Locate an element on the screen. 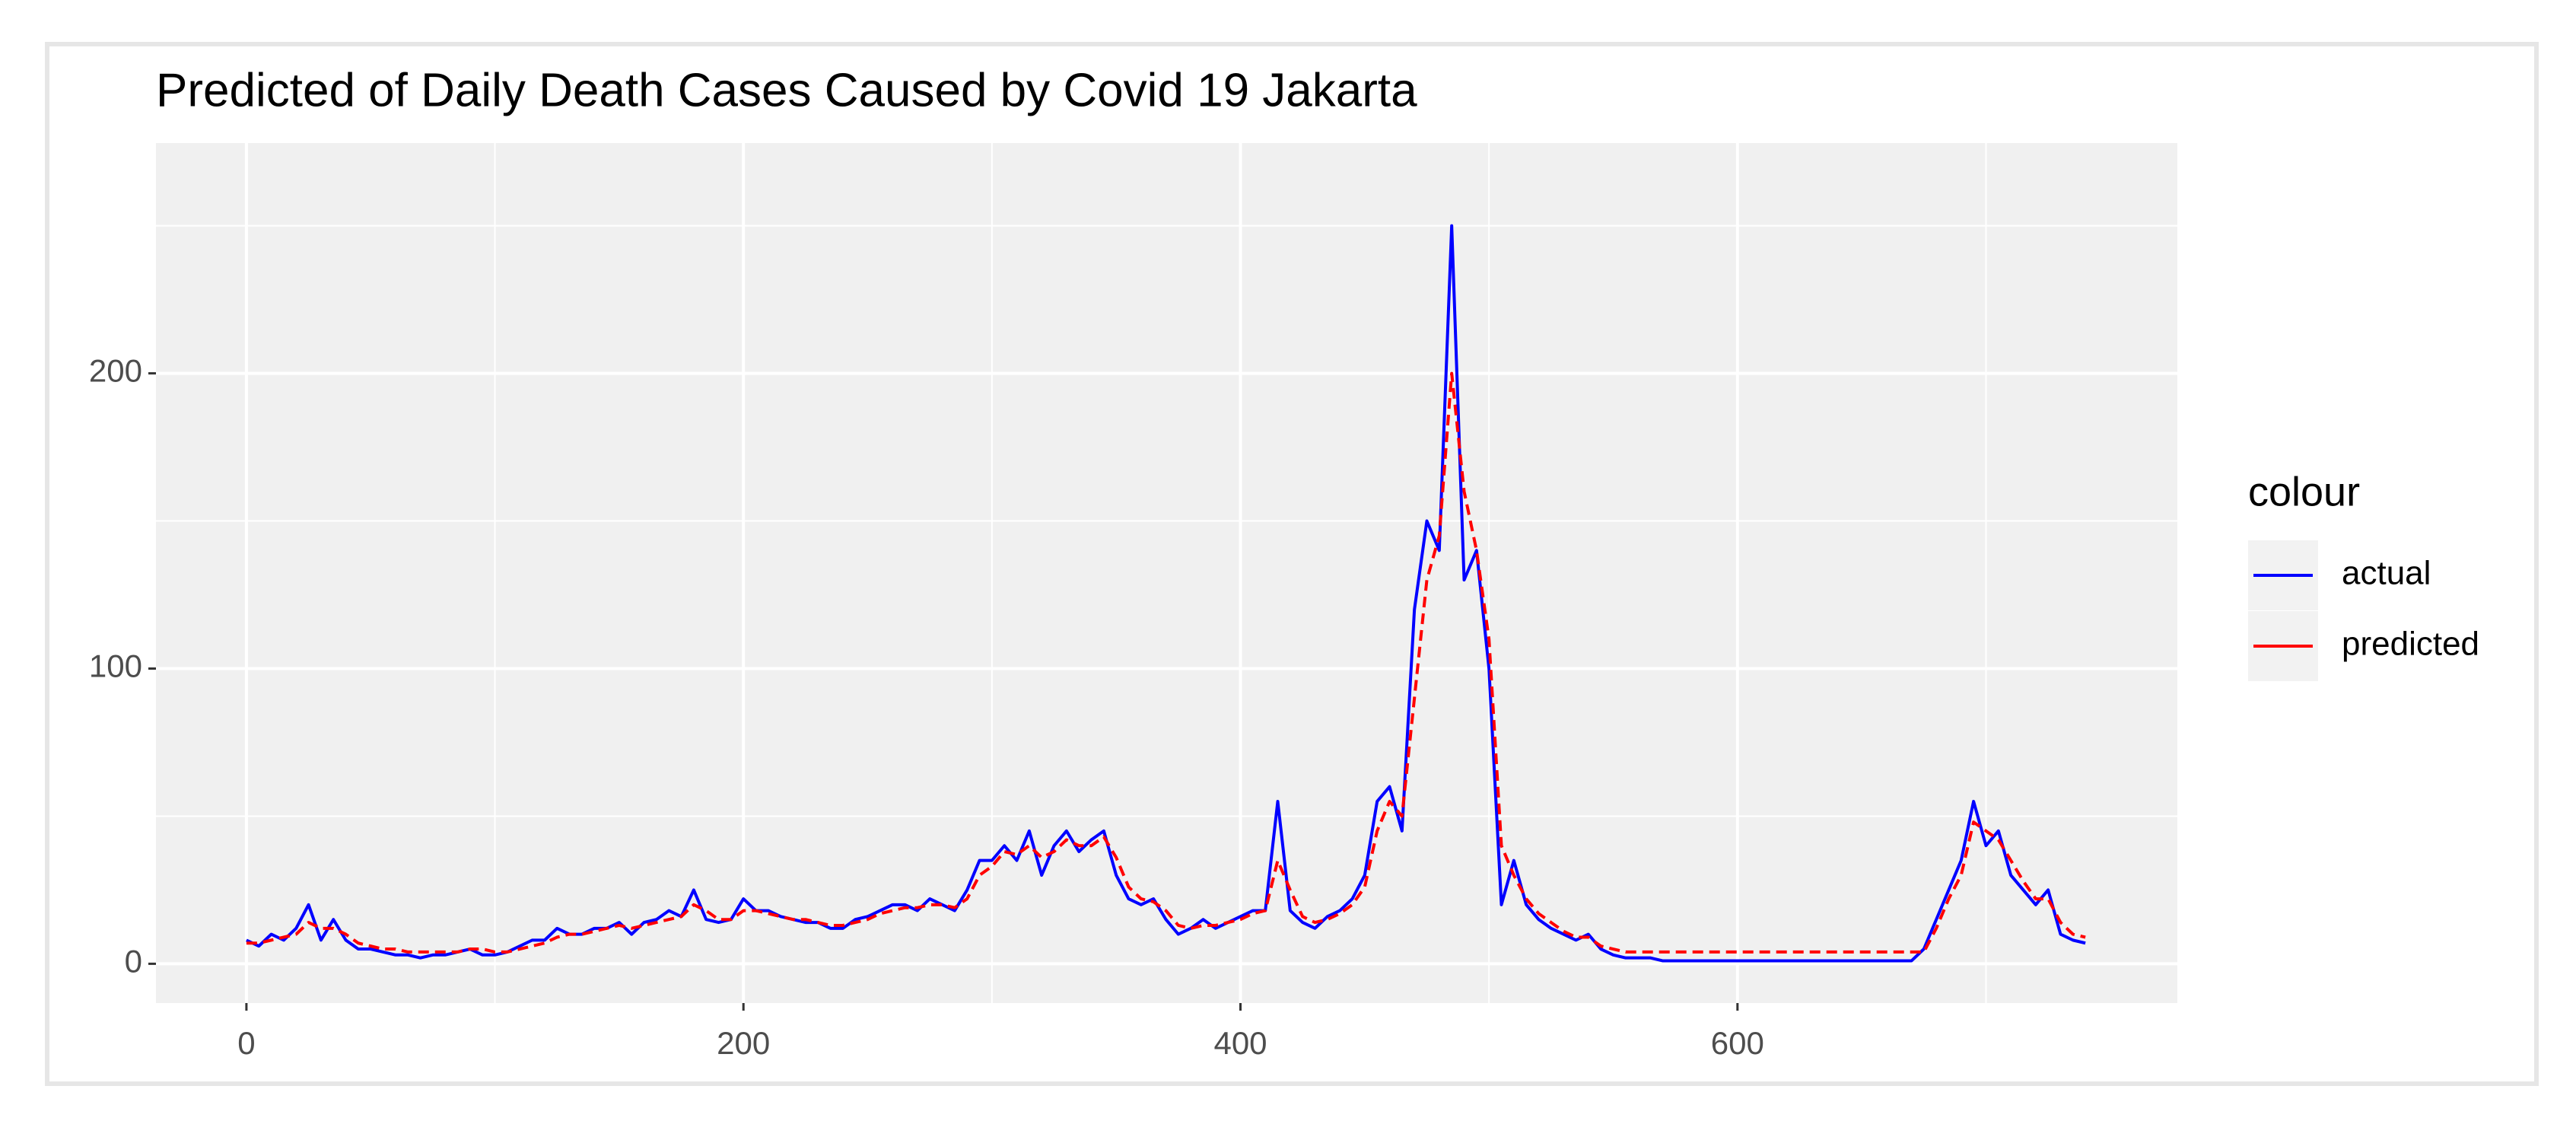 The image size is (2576, 1121). y-tick-label: 100 is located at coordinates (116, 666).